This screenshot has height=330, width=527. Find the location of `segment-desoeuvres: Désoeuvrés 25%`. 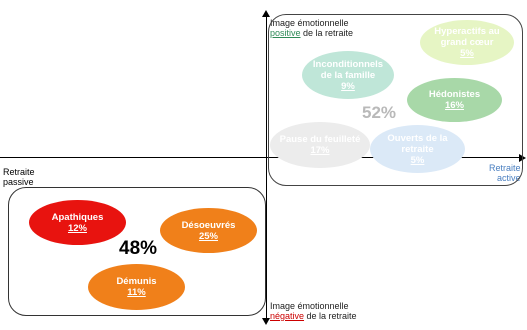

segment-desoeuvres: Désoeuvrés 25% is located at coordinates (208, 230).